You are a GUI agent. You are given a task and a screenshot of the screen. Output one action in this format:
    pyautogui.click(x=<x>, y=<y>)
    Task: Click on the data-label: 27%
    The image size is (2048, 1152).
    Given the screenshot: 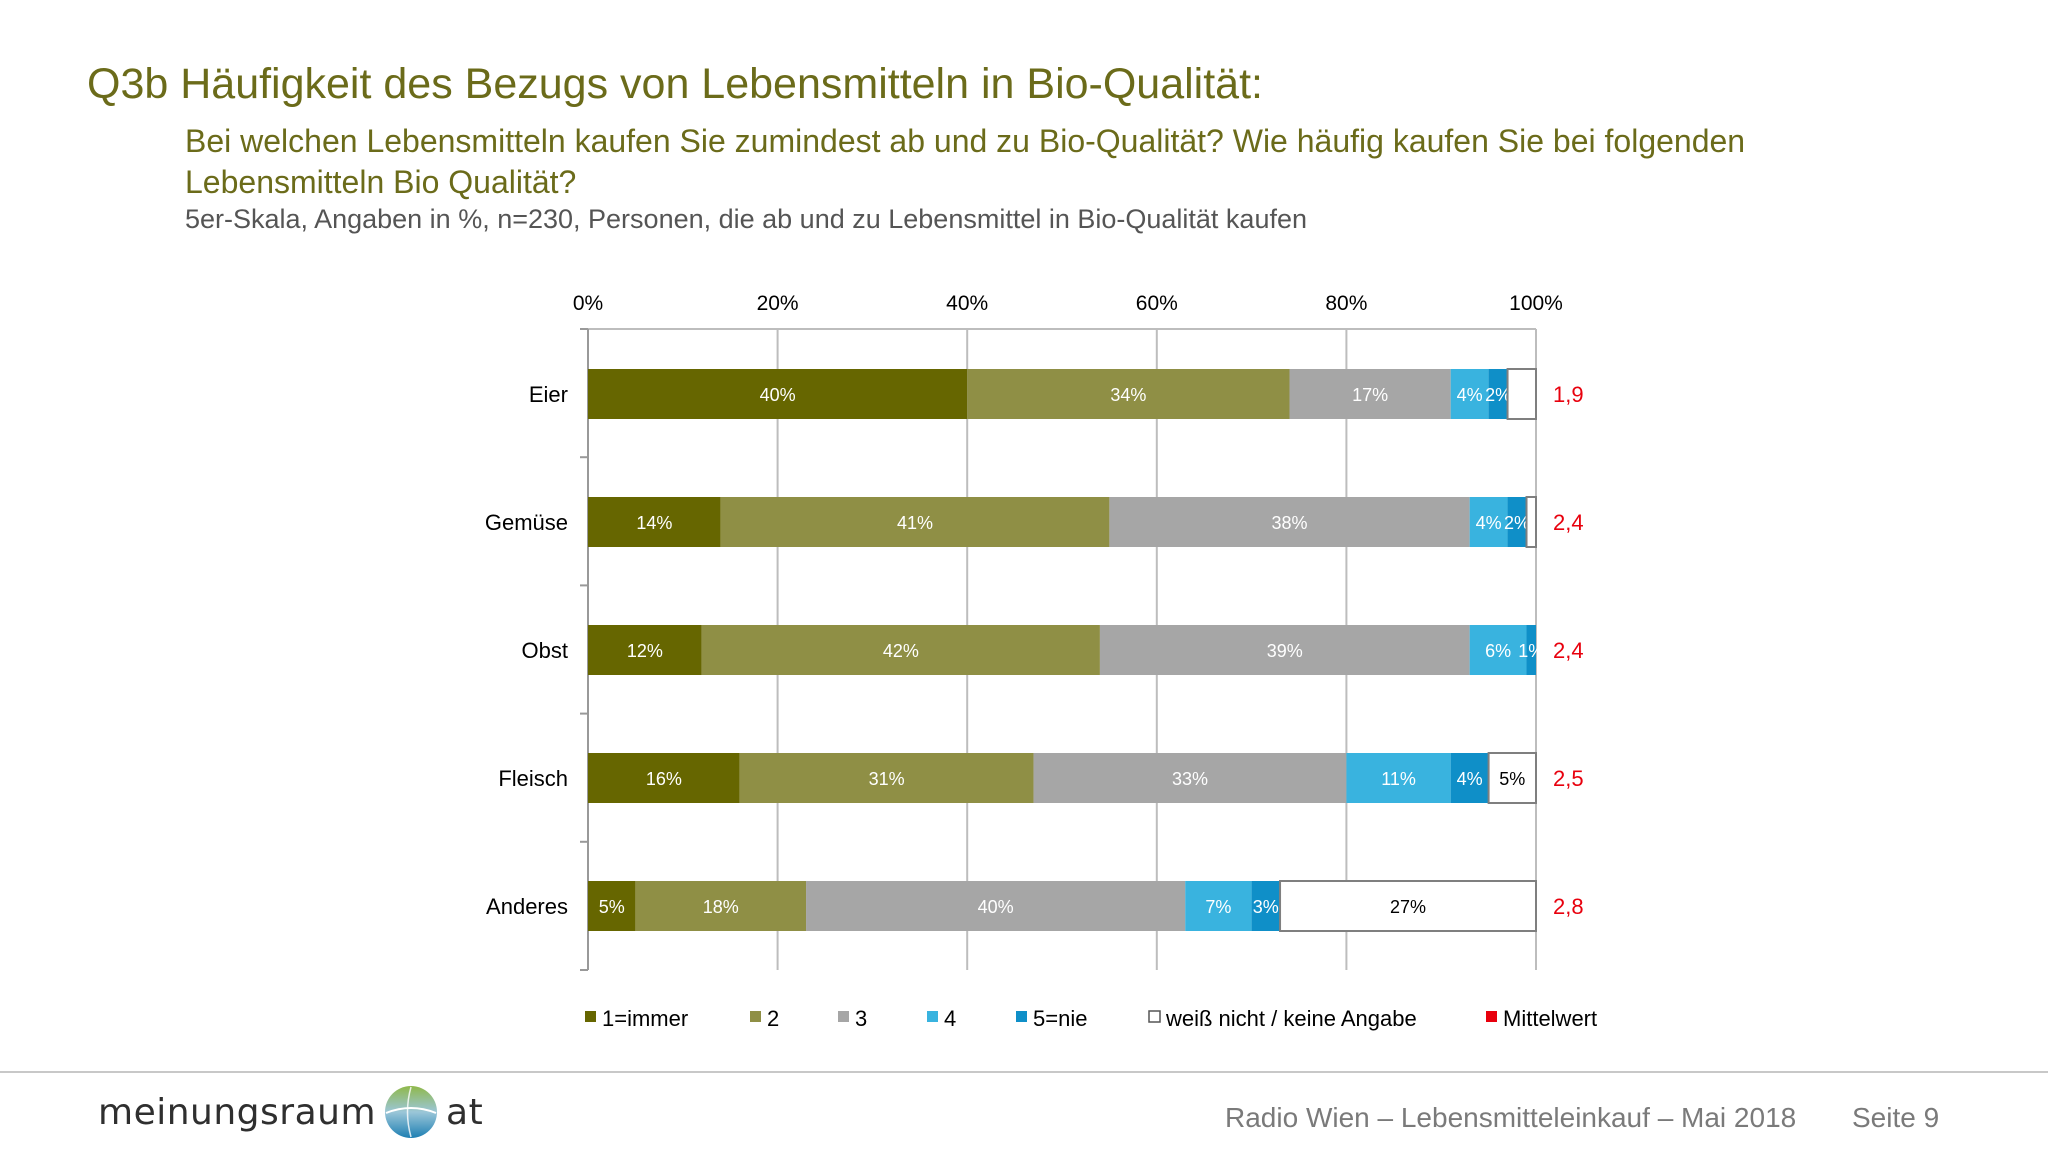 What is the action you would take?
    pyautogui.click(x=1408, y=907)
    